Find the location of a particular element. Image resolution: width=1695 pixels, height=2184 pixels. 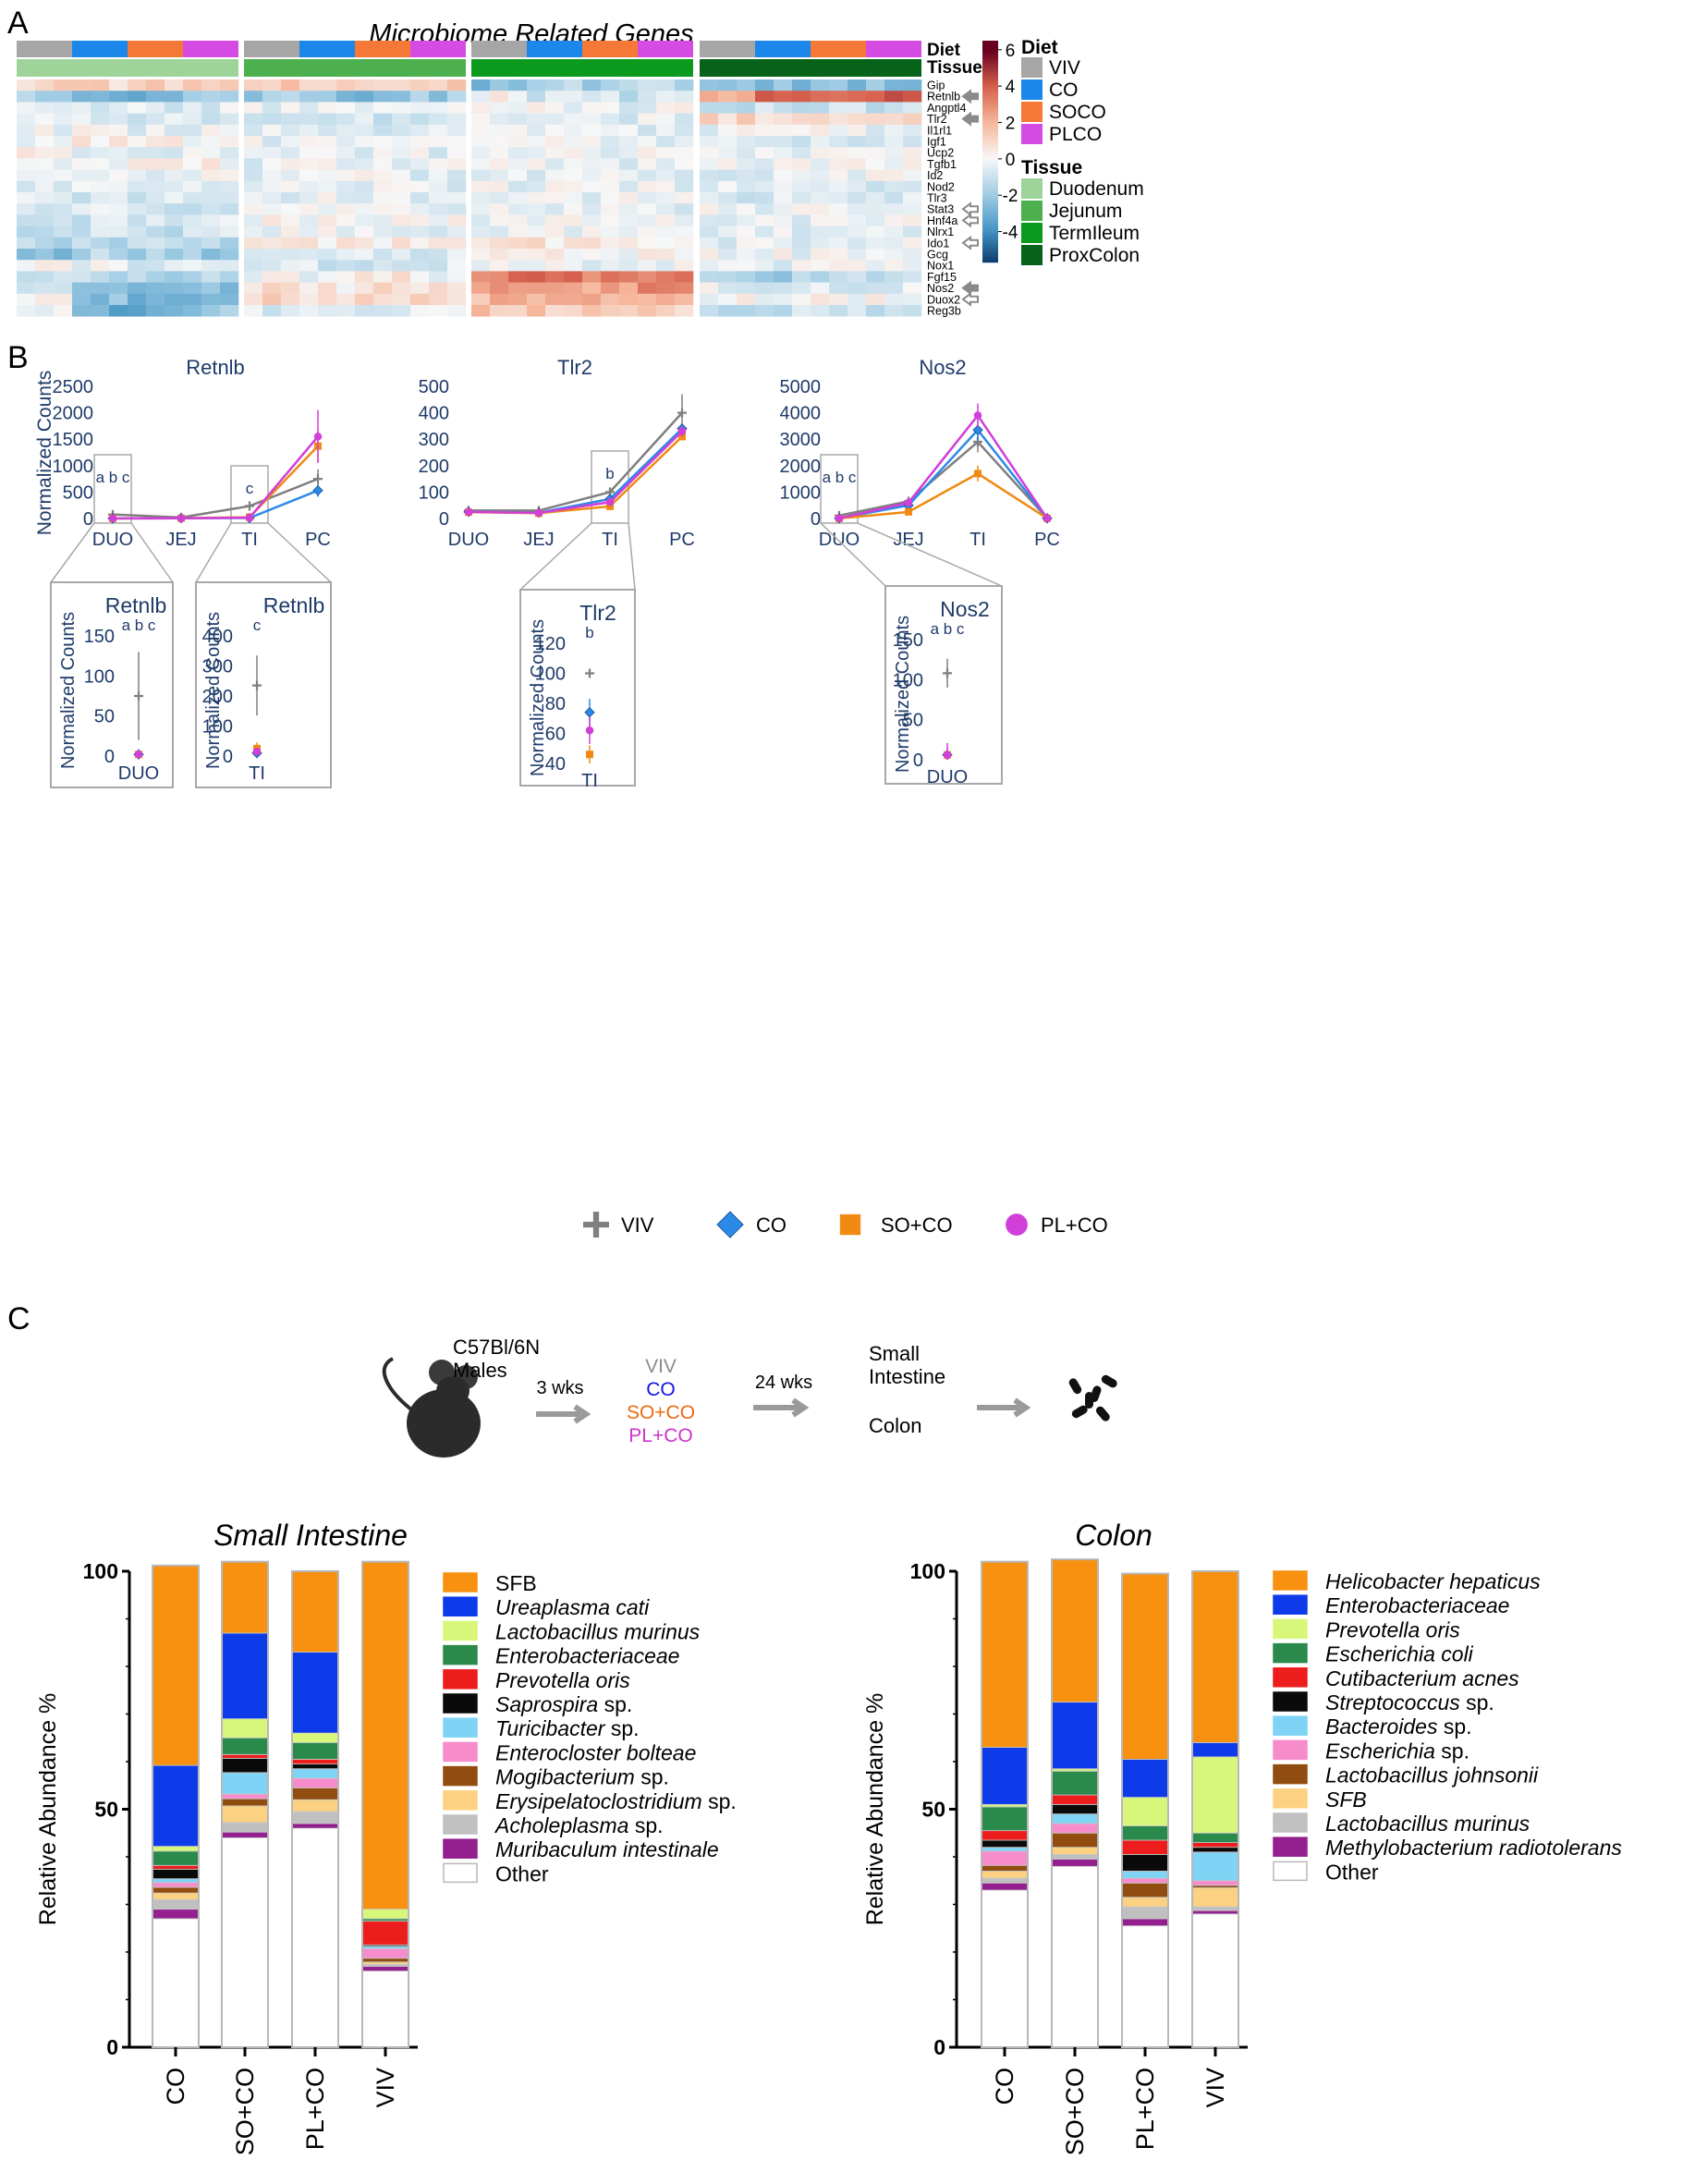

legend-label: SO+CO is located at coordinates (917, 1225).